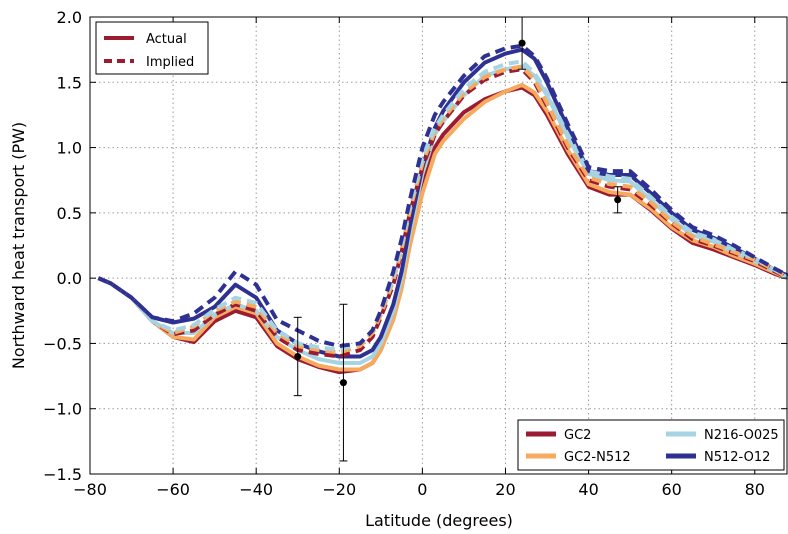 The image size is (788, 534). What do you see at coordinates (741, 435) in the screenshot?
I see `legend-label-n216-o025: N216-O025` at bounding box center [741, 435].